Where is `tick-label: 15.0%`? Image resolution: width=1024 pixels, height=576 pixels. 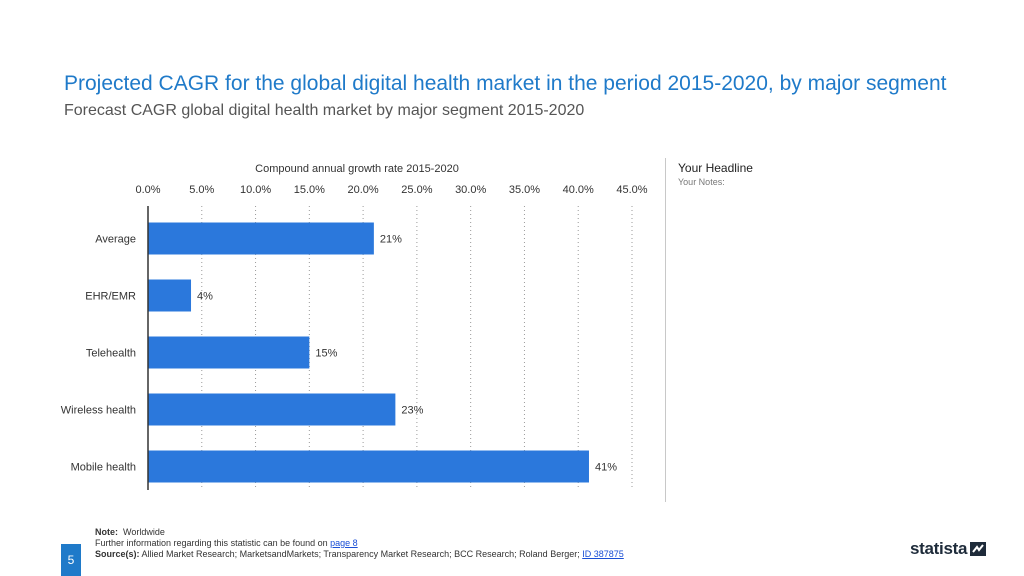
tick-label: 15.0% is located at coordinates (309, 190).